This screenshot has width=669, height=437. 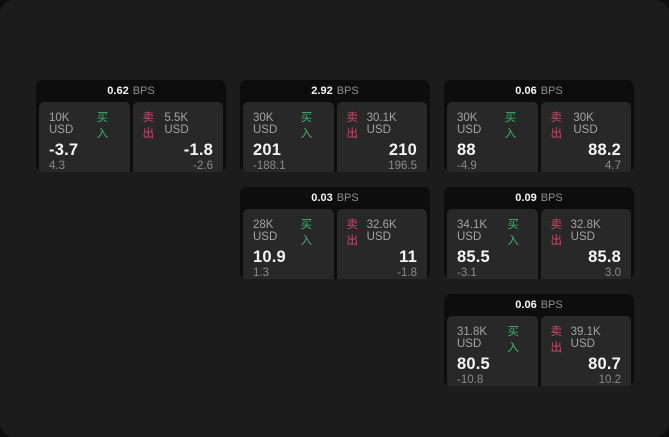 I want to click on sell-delta: 3.0, so click(x=613, y=273).